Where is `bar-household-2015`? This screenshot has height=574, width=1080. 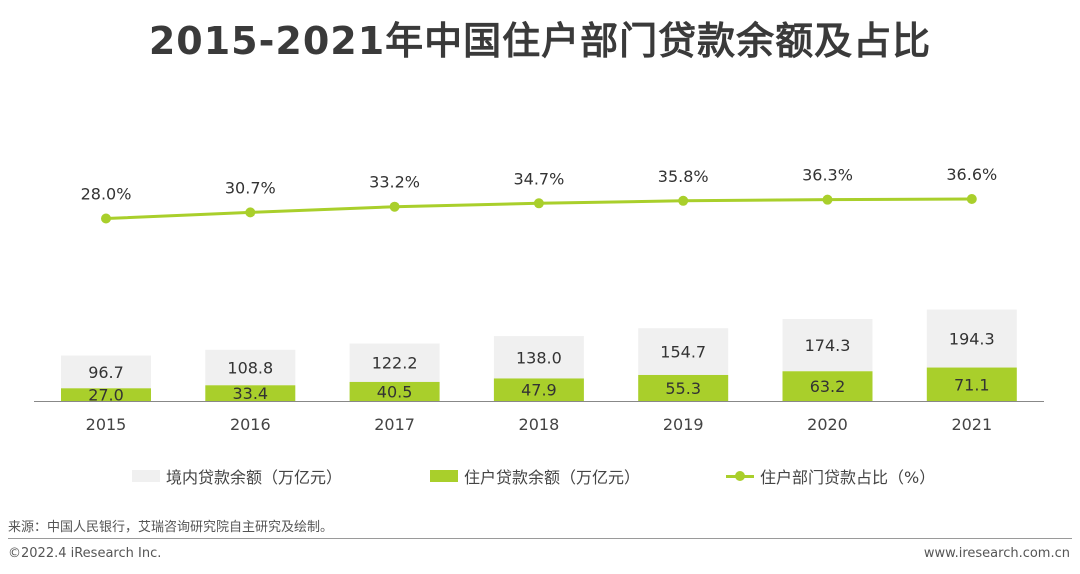 bar-household-2015 is located at coordinates (106, 394).